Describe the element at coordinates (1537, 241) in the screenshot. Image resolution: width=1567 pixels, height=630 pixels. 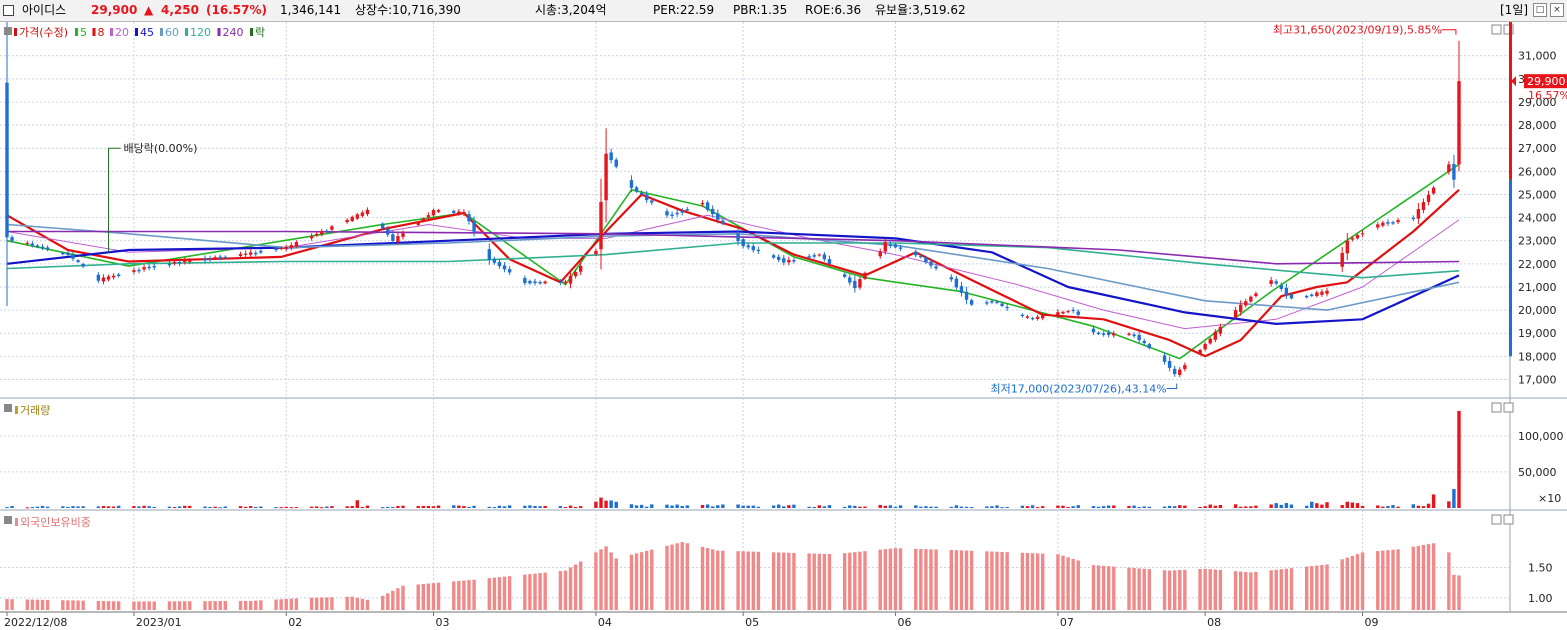
I see `price-tick-label: 23,000` at that location.